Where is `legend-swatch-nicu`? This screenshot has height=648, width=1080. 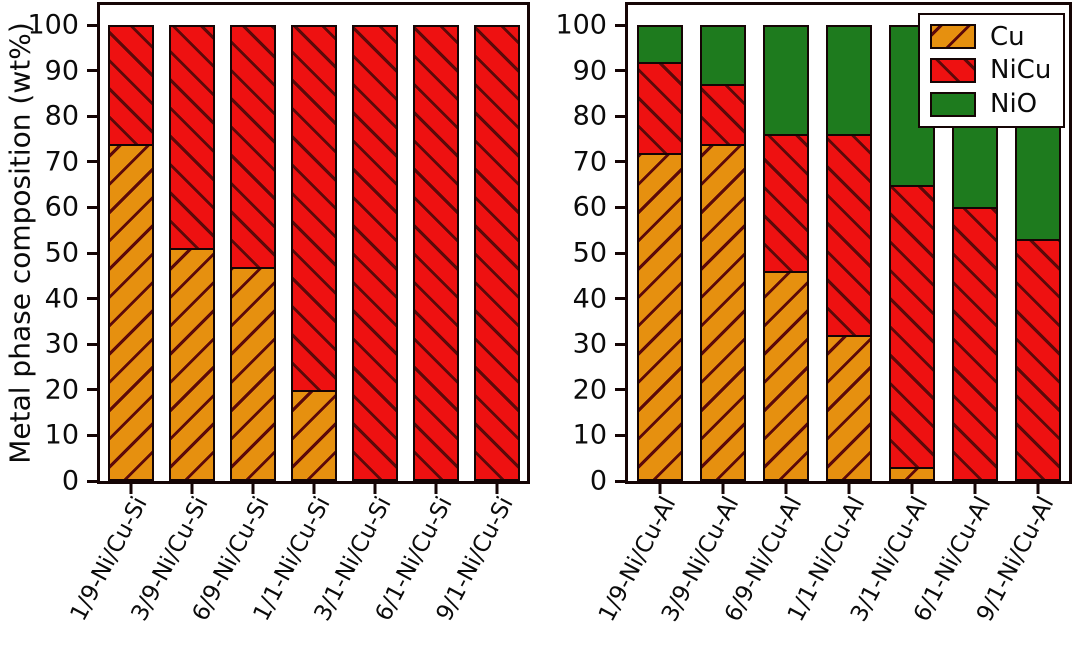 legend-swatch-nicu is located at coordinates (953, 70).